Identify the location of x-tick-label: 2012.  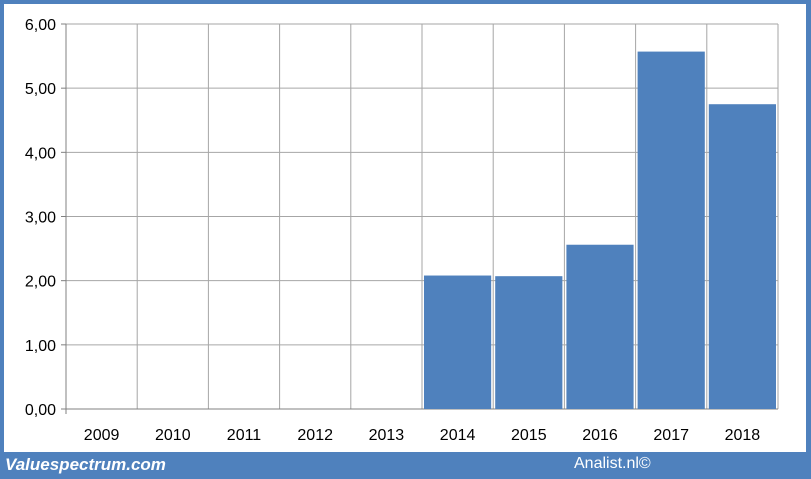
(315, 435).